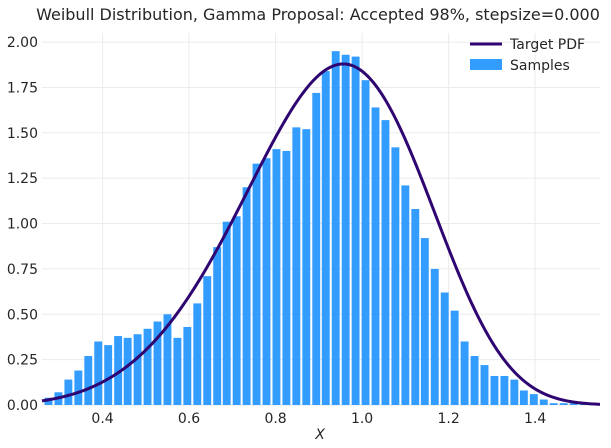  What do you see at coordinates (448, 419) in the screenshot?
I see `x-tick-label: 1.2` at bounding box center [448, 419].